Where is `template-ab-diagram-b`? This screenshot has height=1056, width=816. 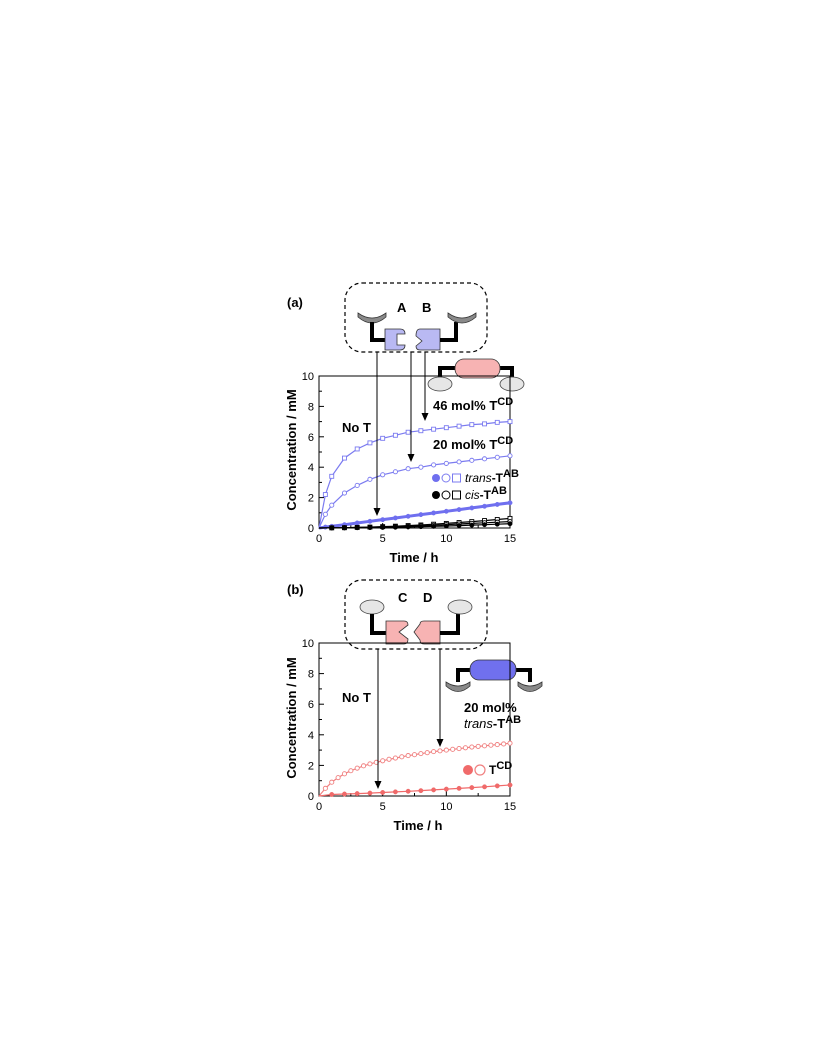 template-ab-diagram-b is located at coordinates (494, 675).